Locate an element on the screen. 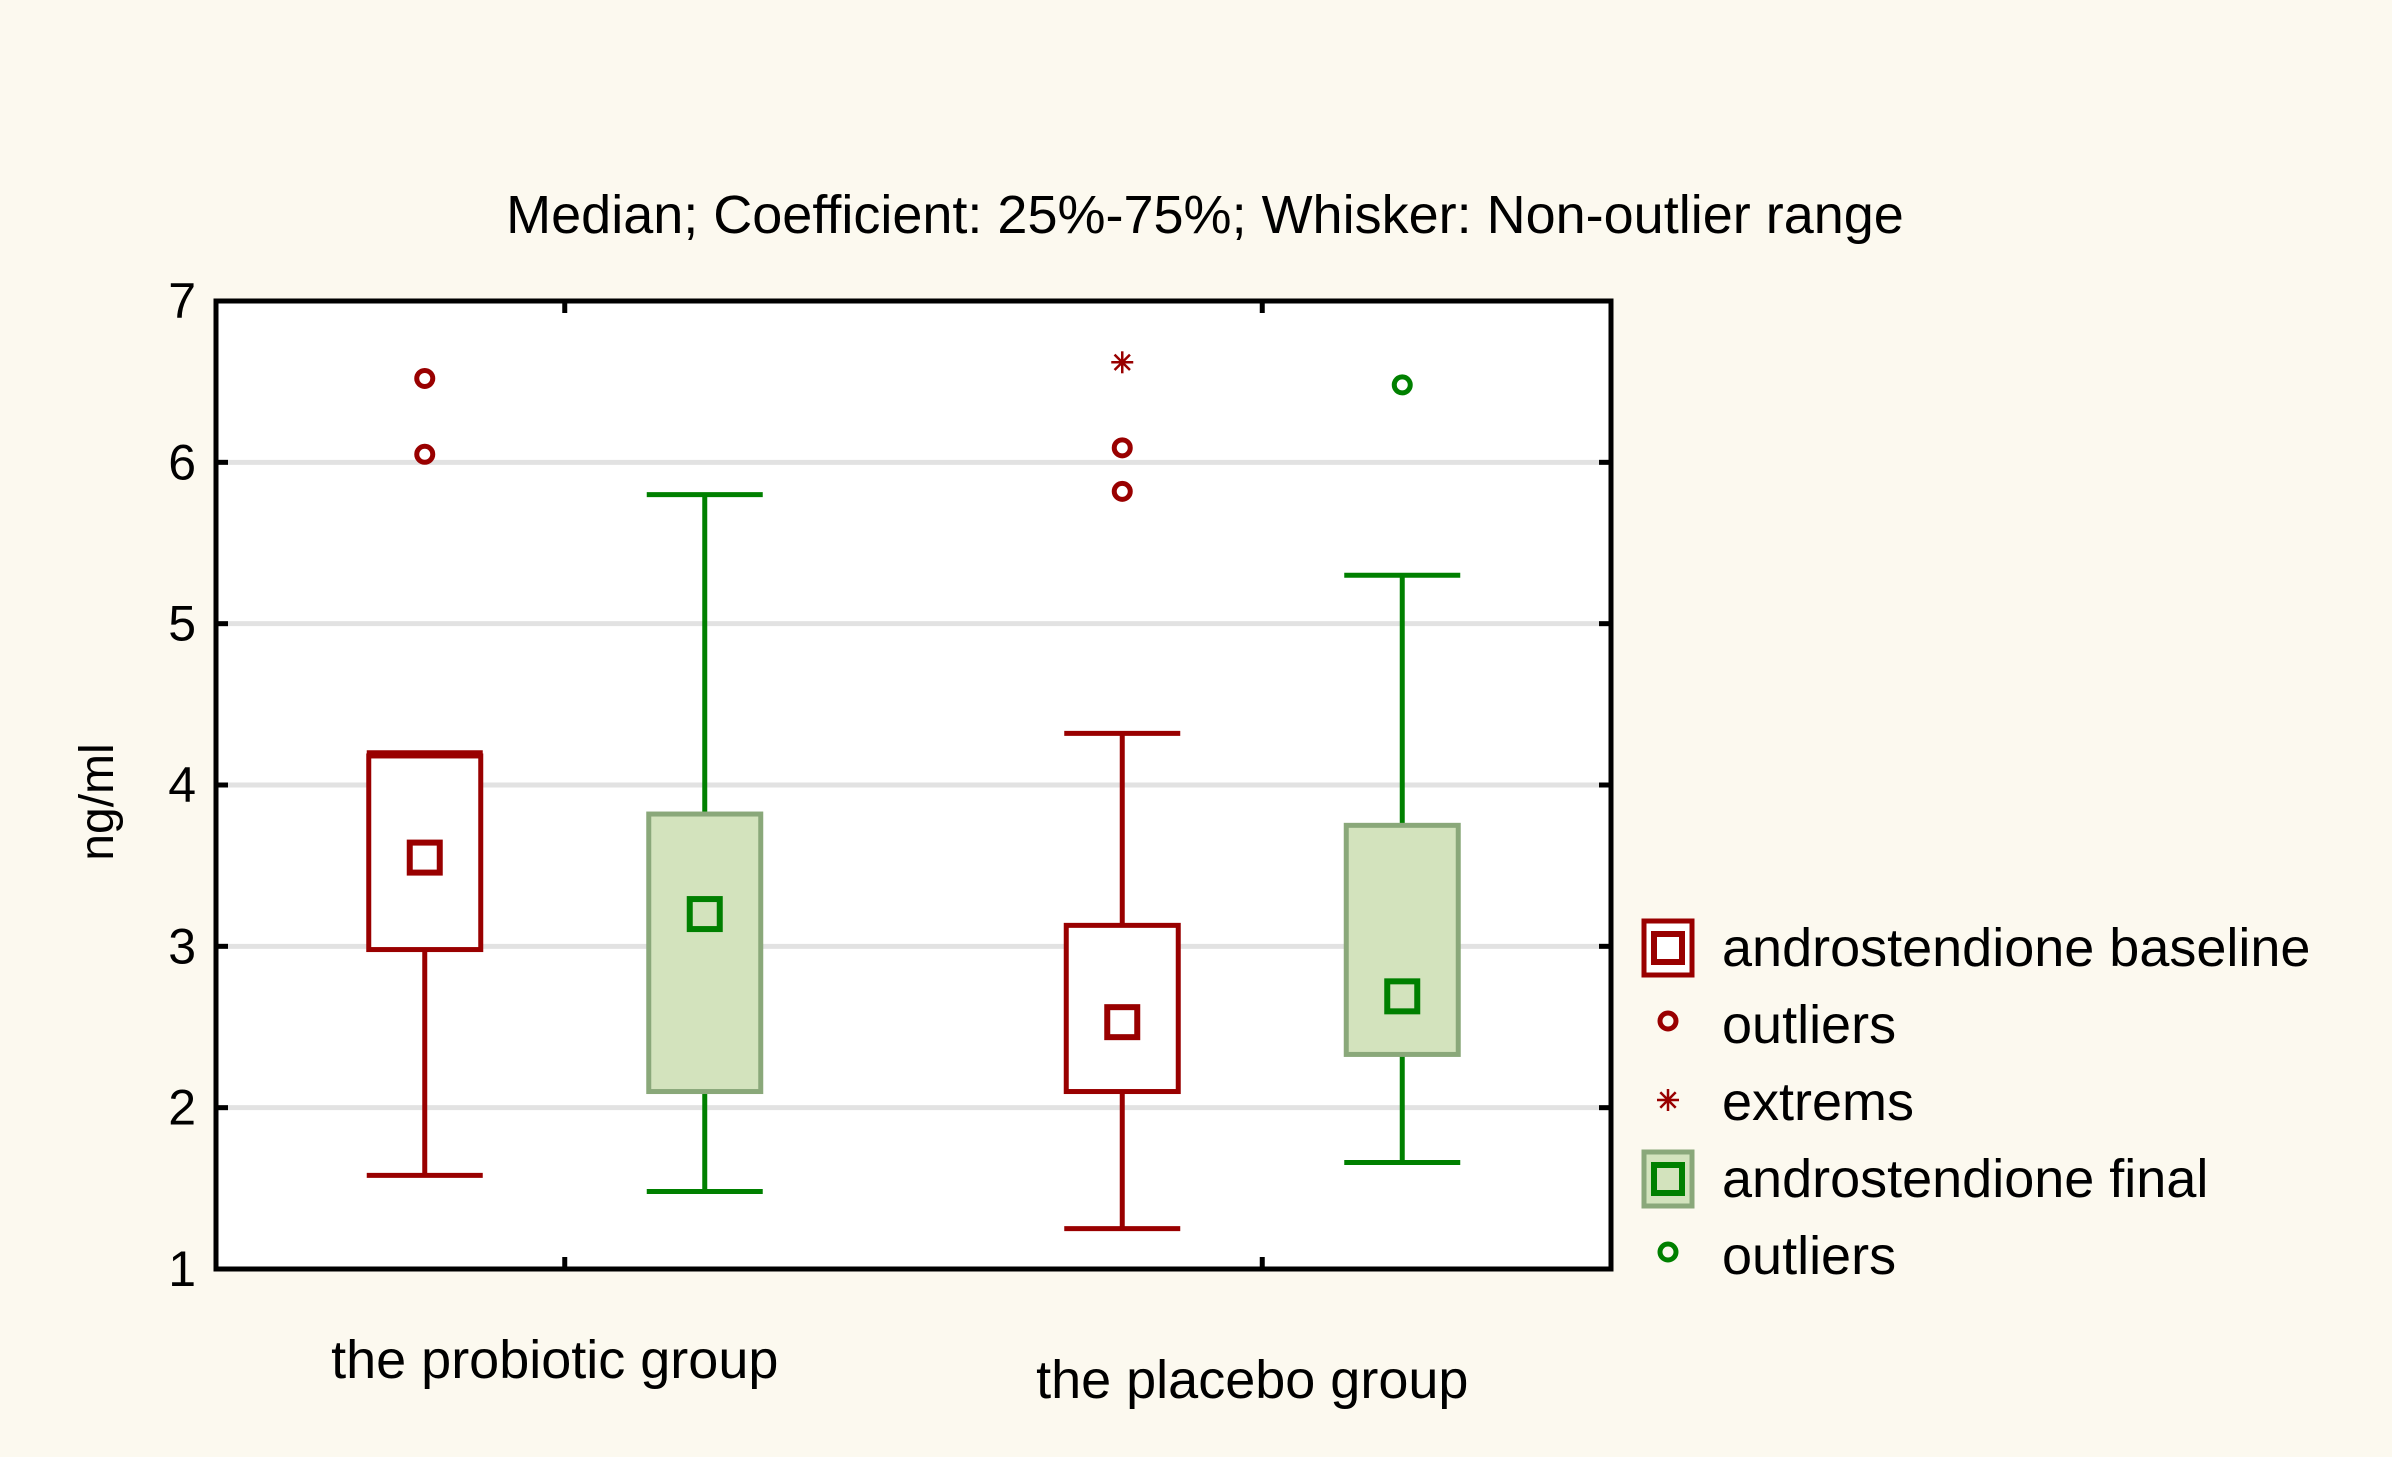 The height and width of the screenshot is (1462, 2392). legend-label: androstendione baseline is located at coordinates (2016, 948).